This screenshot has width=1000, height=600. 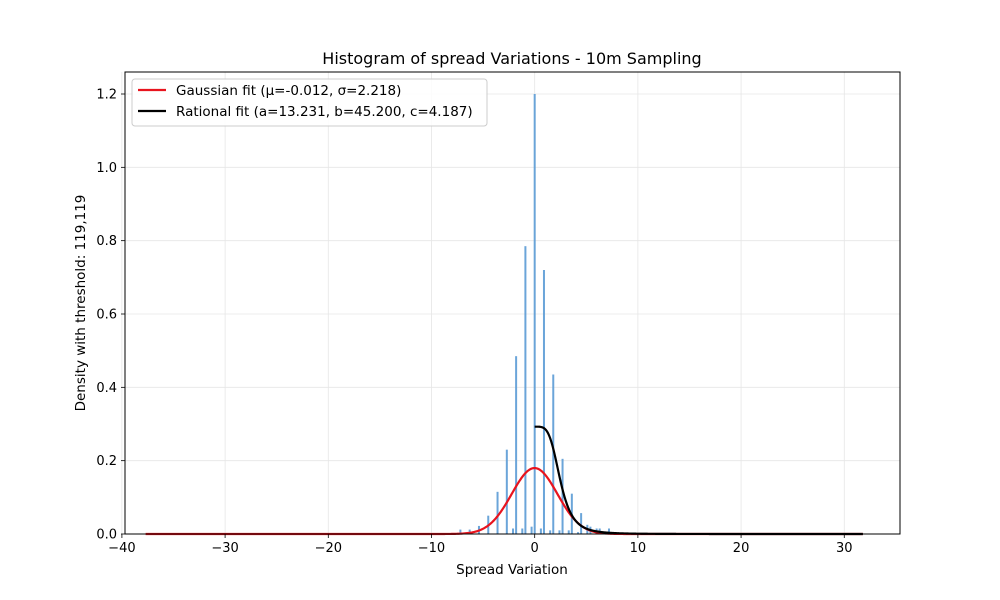 What do you see at coordinates (121, 548) in the screenshot?
I see `x-tick-label: −40` at bounding box center [121, 548].